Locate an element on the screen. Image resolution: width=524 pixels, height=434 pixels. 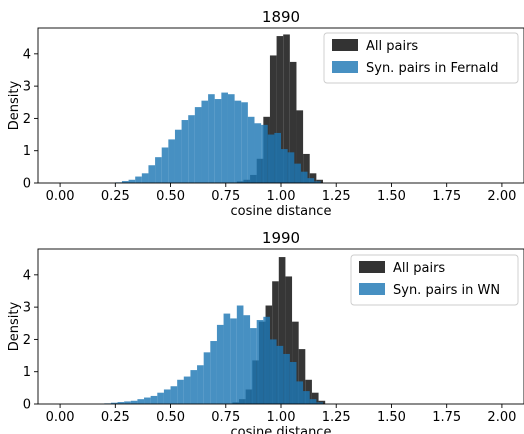
legend: All pairs Syn. pairs in Fernald is located at coordinates (421, 58).